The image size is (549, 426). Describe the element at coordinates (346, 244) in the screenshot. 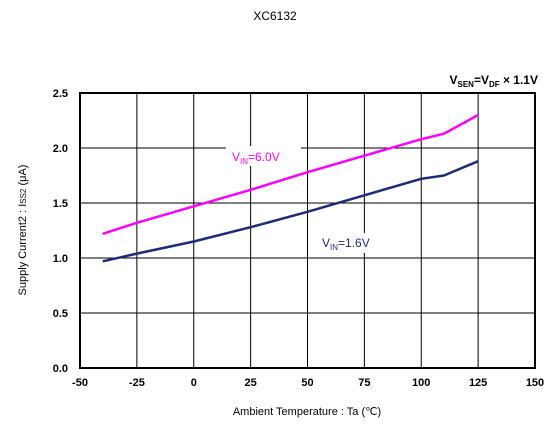

I see `svg-text: VIN=1.6V` at that location.